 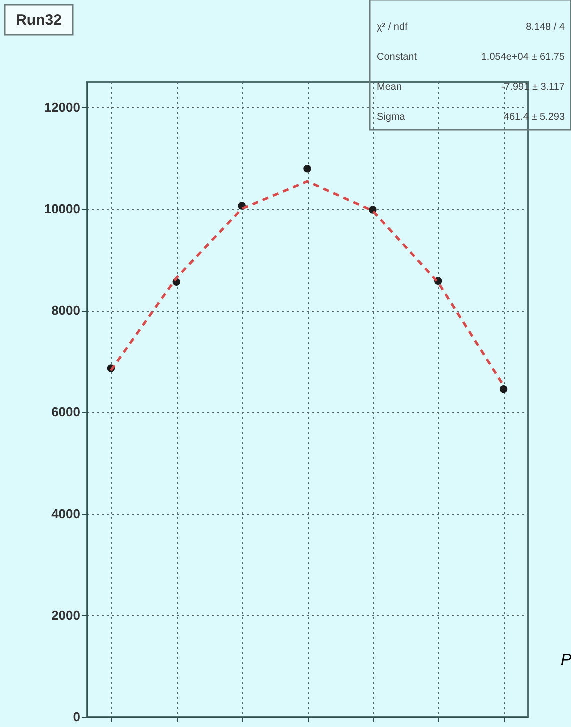 What do you see at coordinates (66, 310) in the screenshot?
I see `y-tick-label: 8000` at bounding box center [66, 310].